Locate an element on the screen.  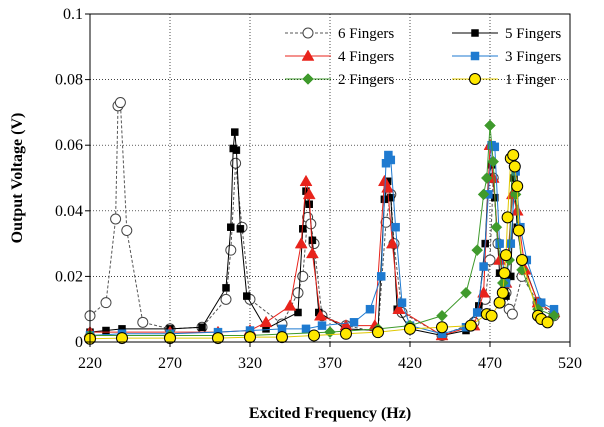
y-tick-label: 0.06 is located at coordinates (69, 145).